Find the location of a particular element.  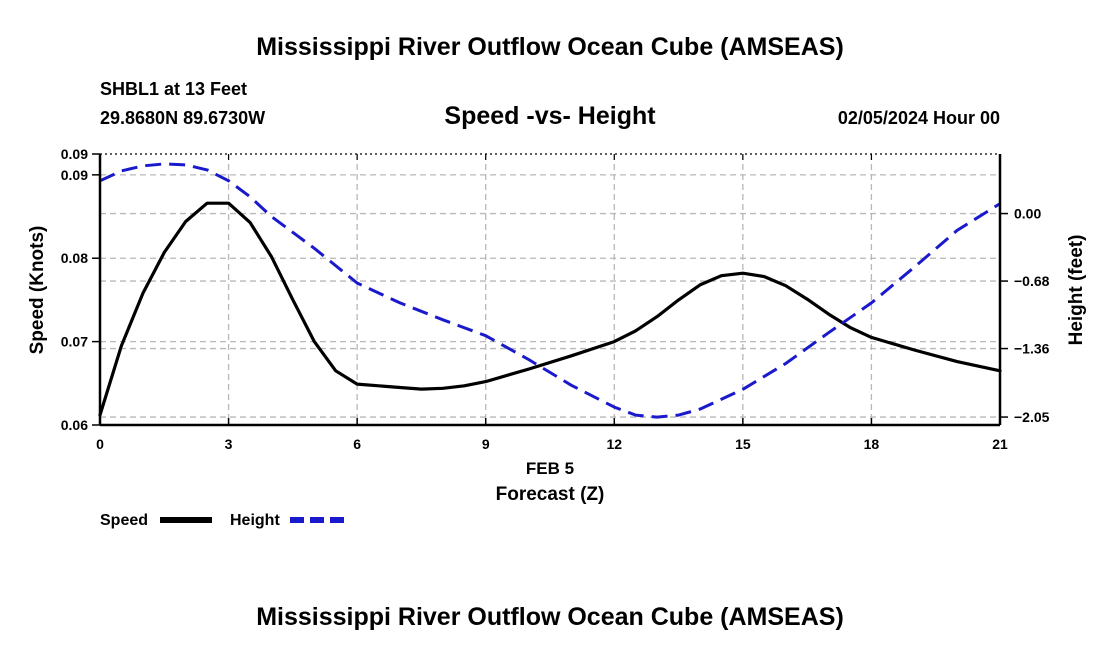

x-tick-label: 12 is located at coordinates (614, 444).